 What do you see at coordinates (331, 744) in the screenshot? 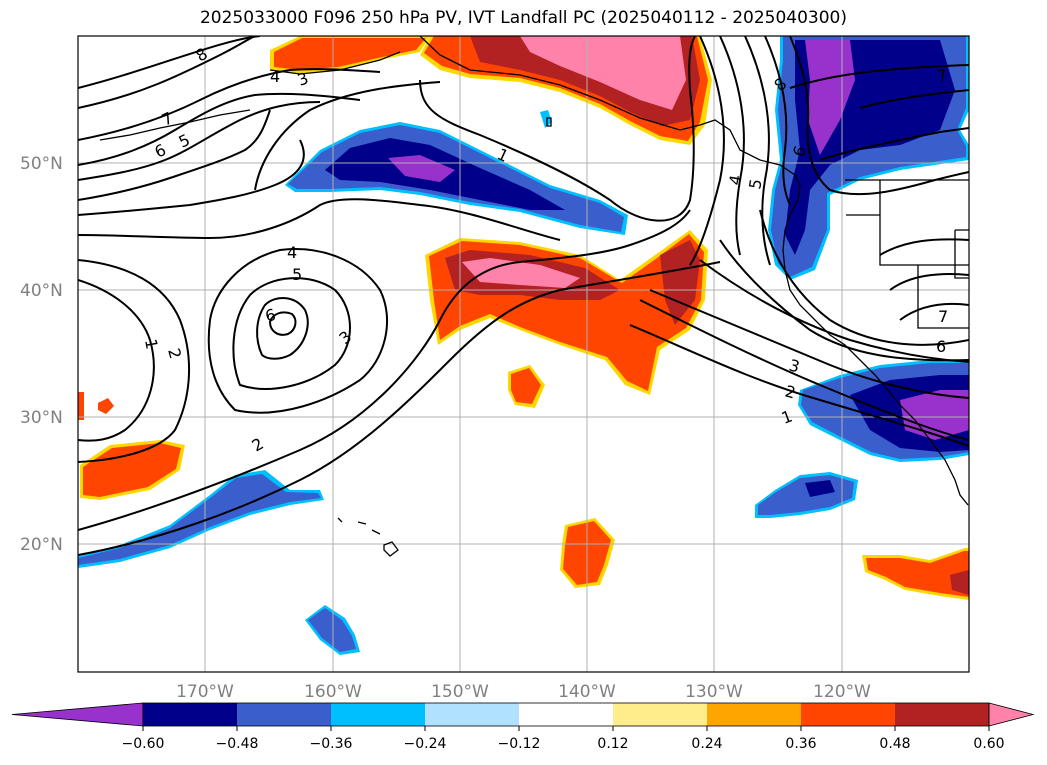
I see `colorbar-tick-label: −0.36` at bounding box center [331, 744].